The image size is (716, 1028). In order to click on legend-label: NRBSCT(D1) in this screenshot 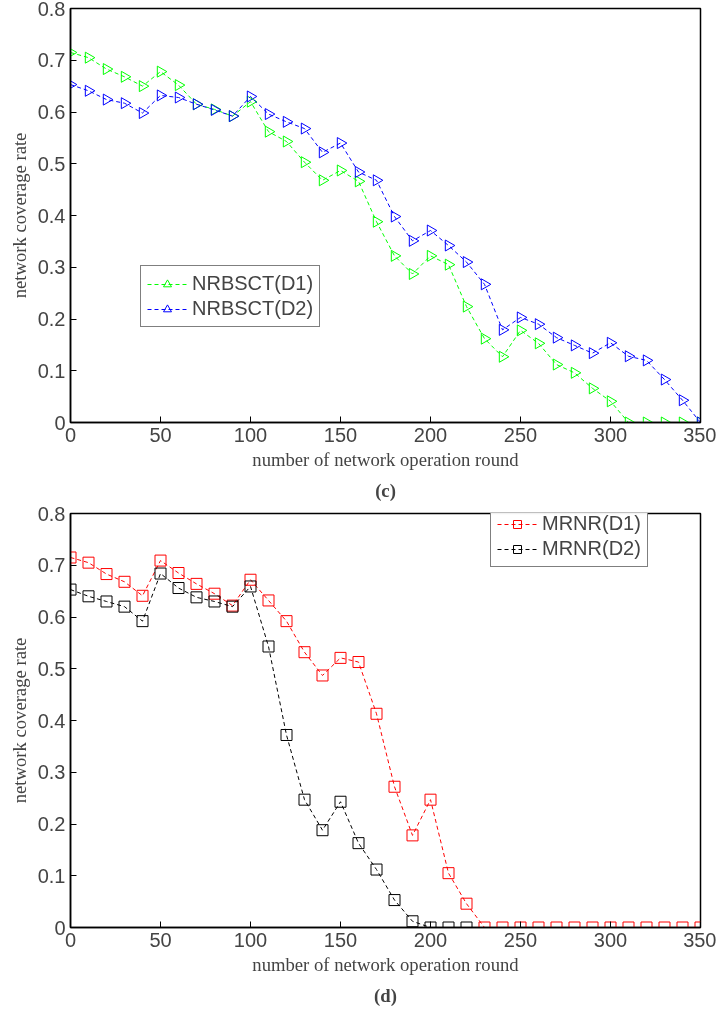, I will do `click(253, 283)`.